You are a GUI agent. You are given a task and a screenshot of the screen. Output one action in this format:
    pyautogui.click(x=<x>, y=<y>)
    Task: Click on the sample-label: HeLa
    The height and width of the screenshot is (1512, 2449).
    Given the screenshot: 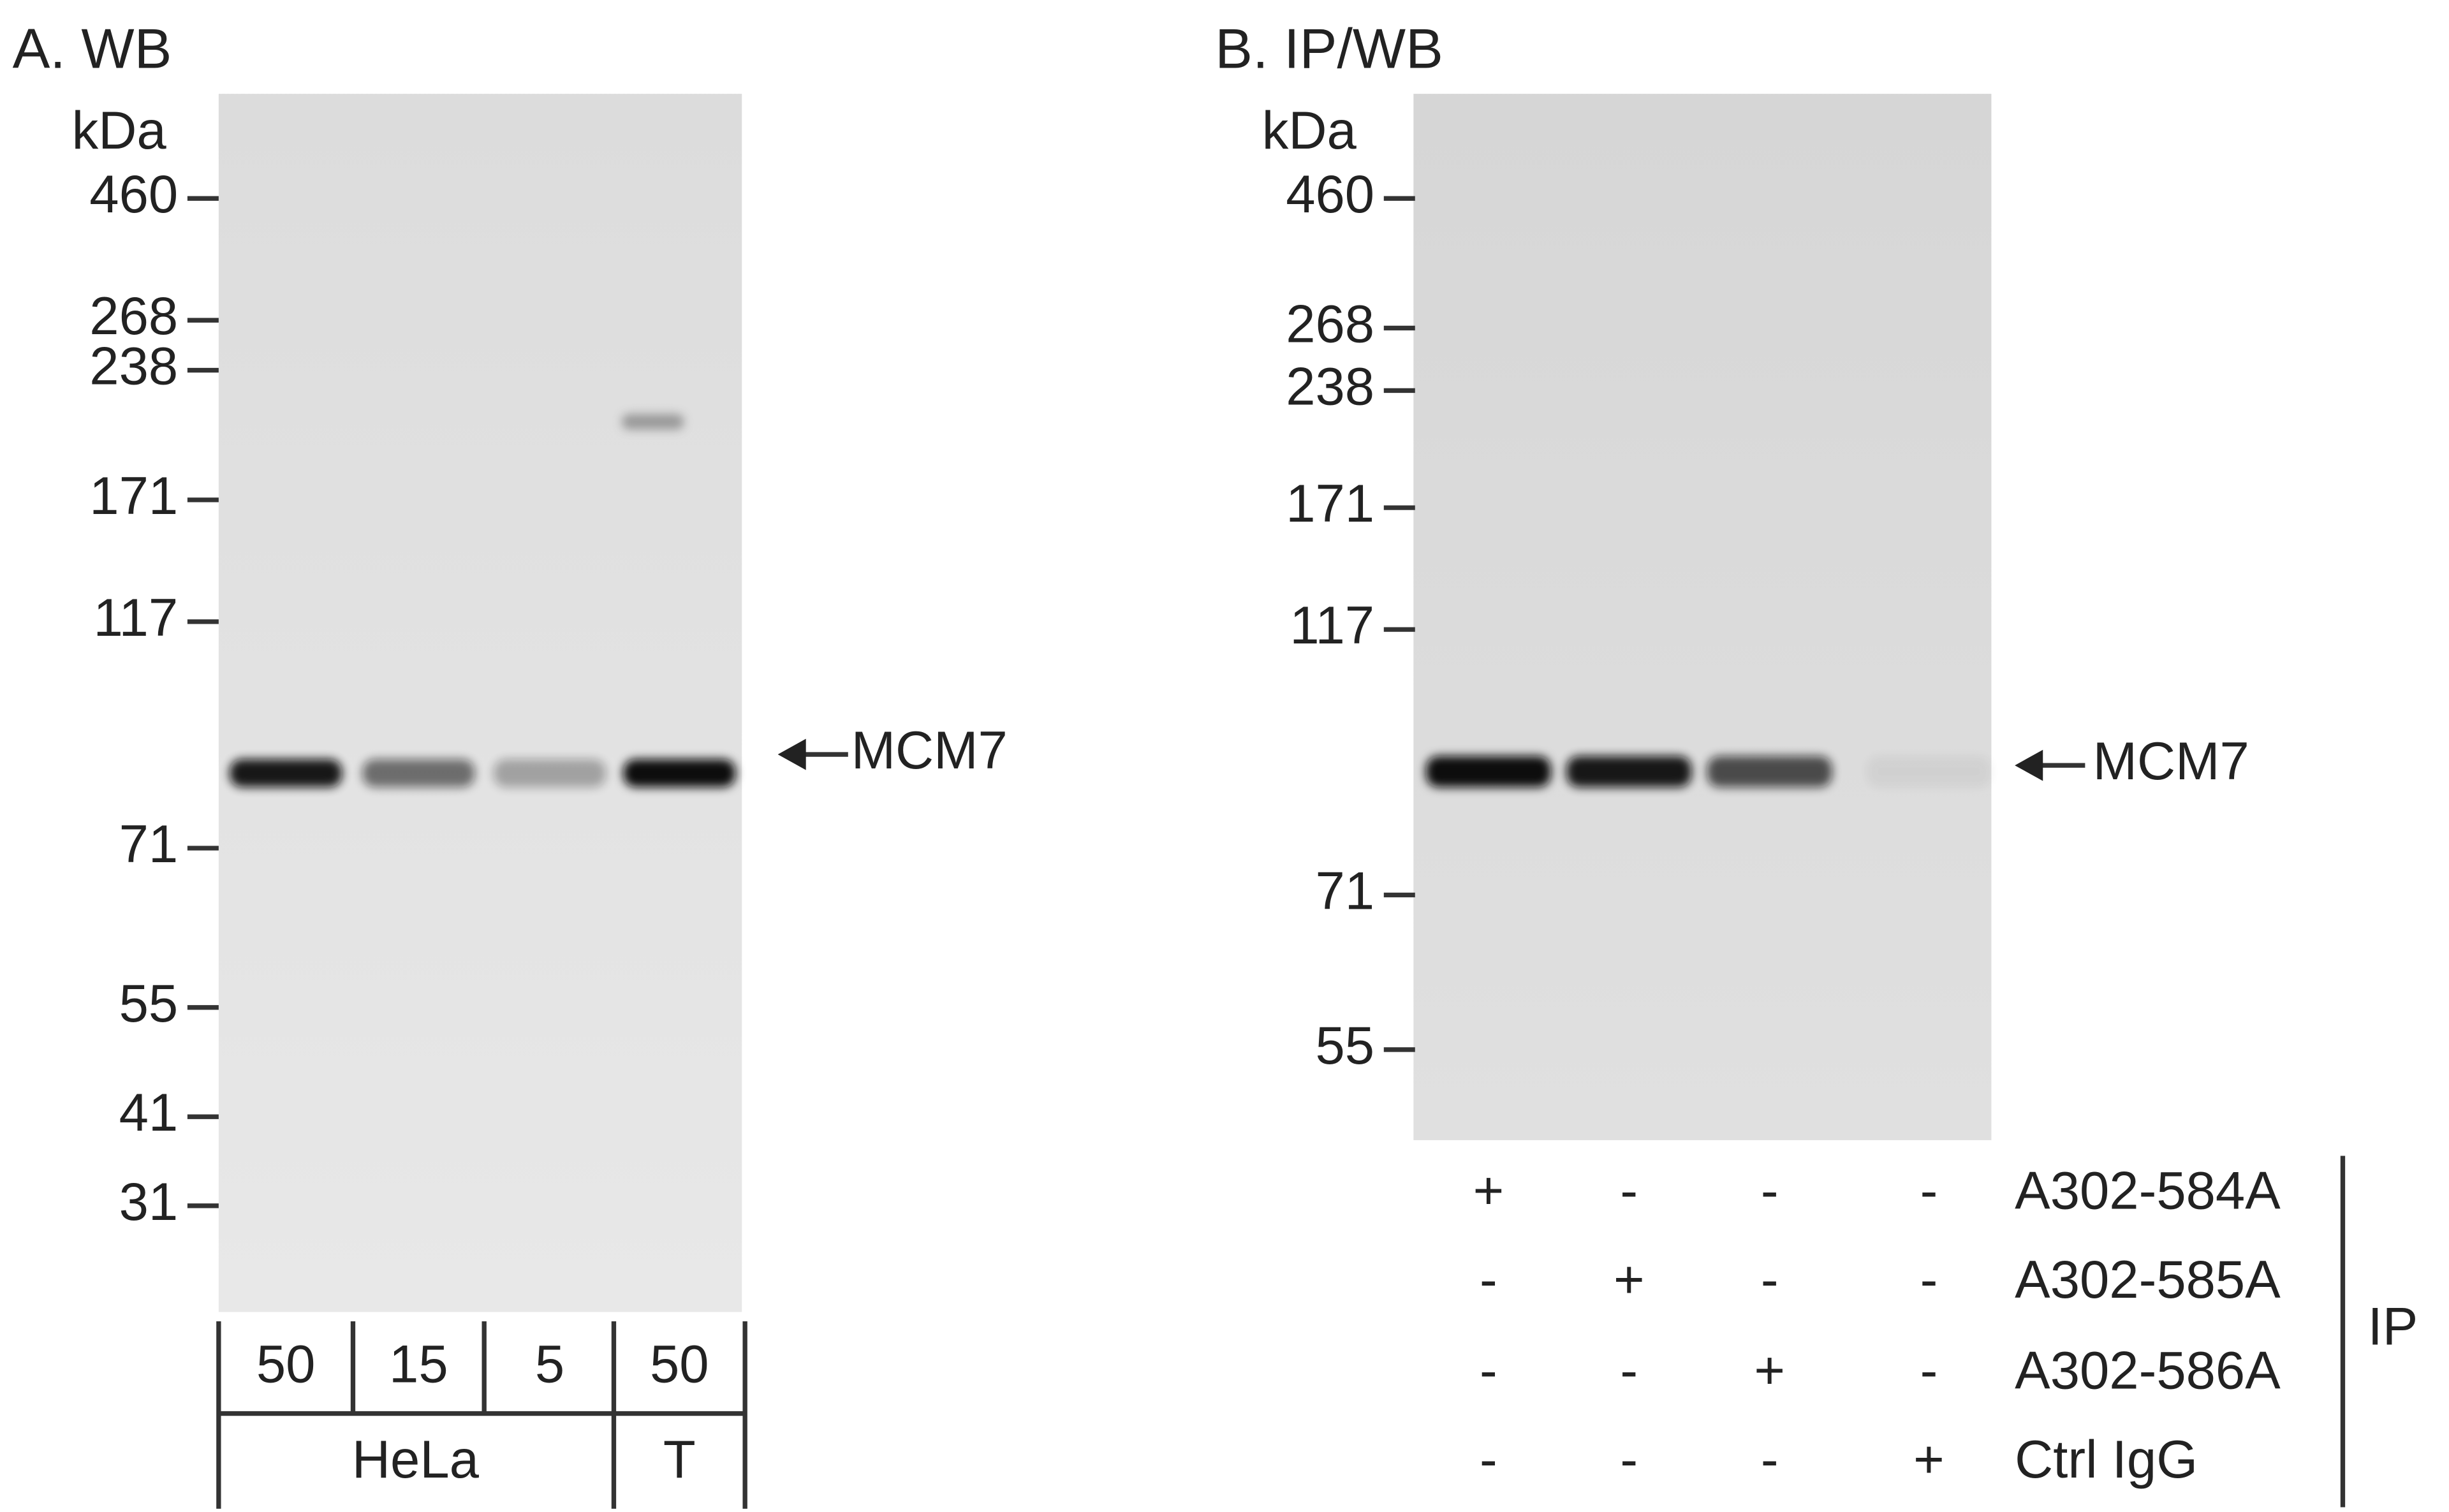 What is the action you would take?
    pyautogui.click(x=416, y=1459)
    